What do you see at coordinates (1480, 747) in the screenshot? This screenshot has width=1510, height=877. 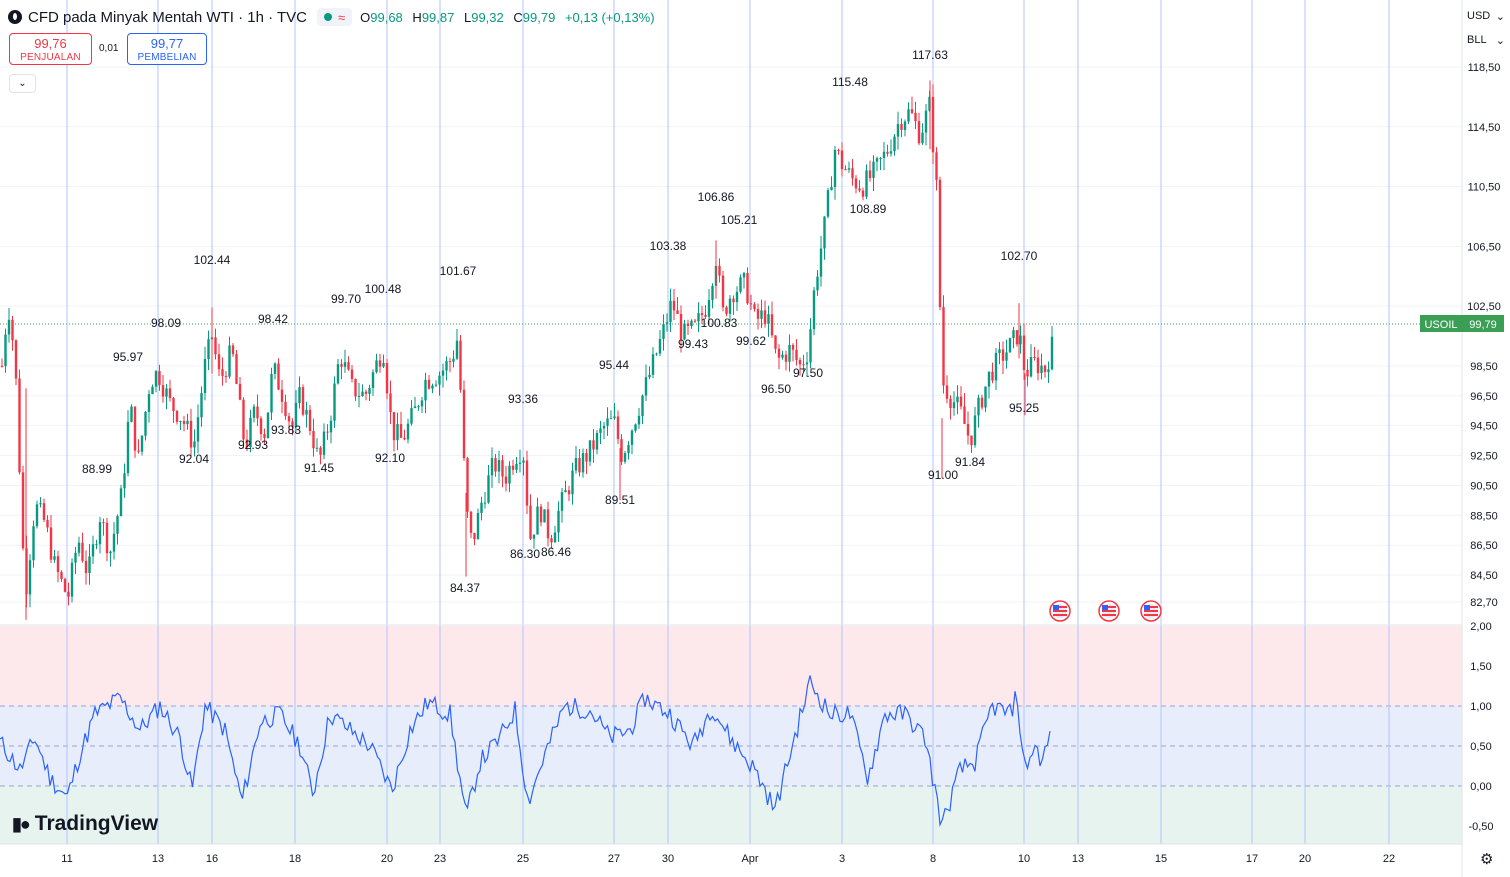 I see `osc-tick: 0,50` at bounding box center [1480, 747].